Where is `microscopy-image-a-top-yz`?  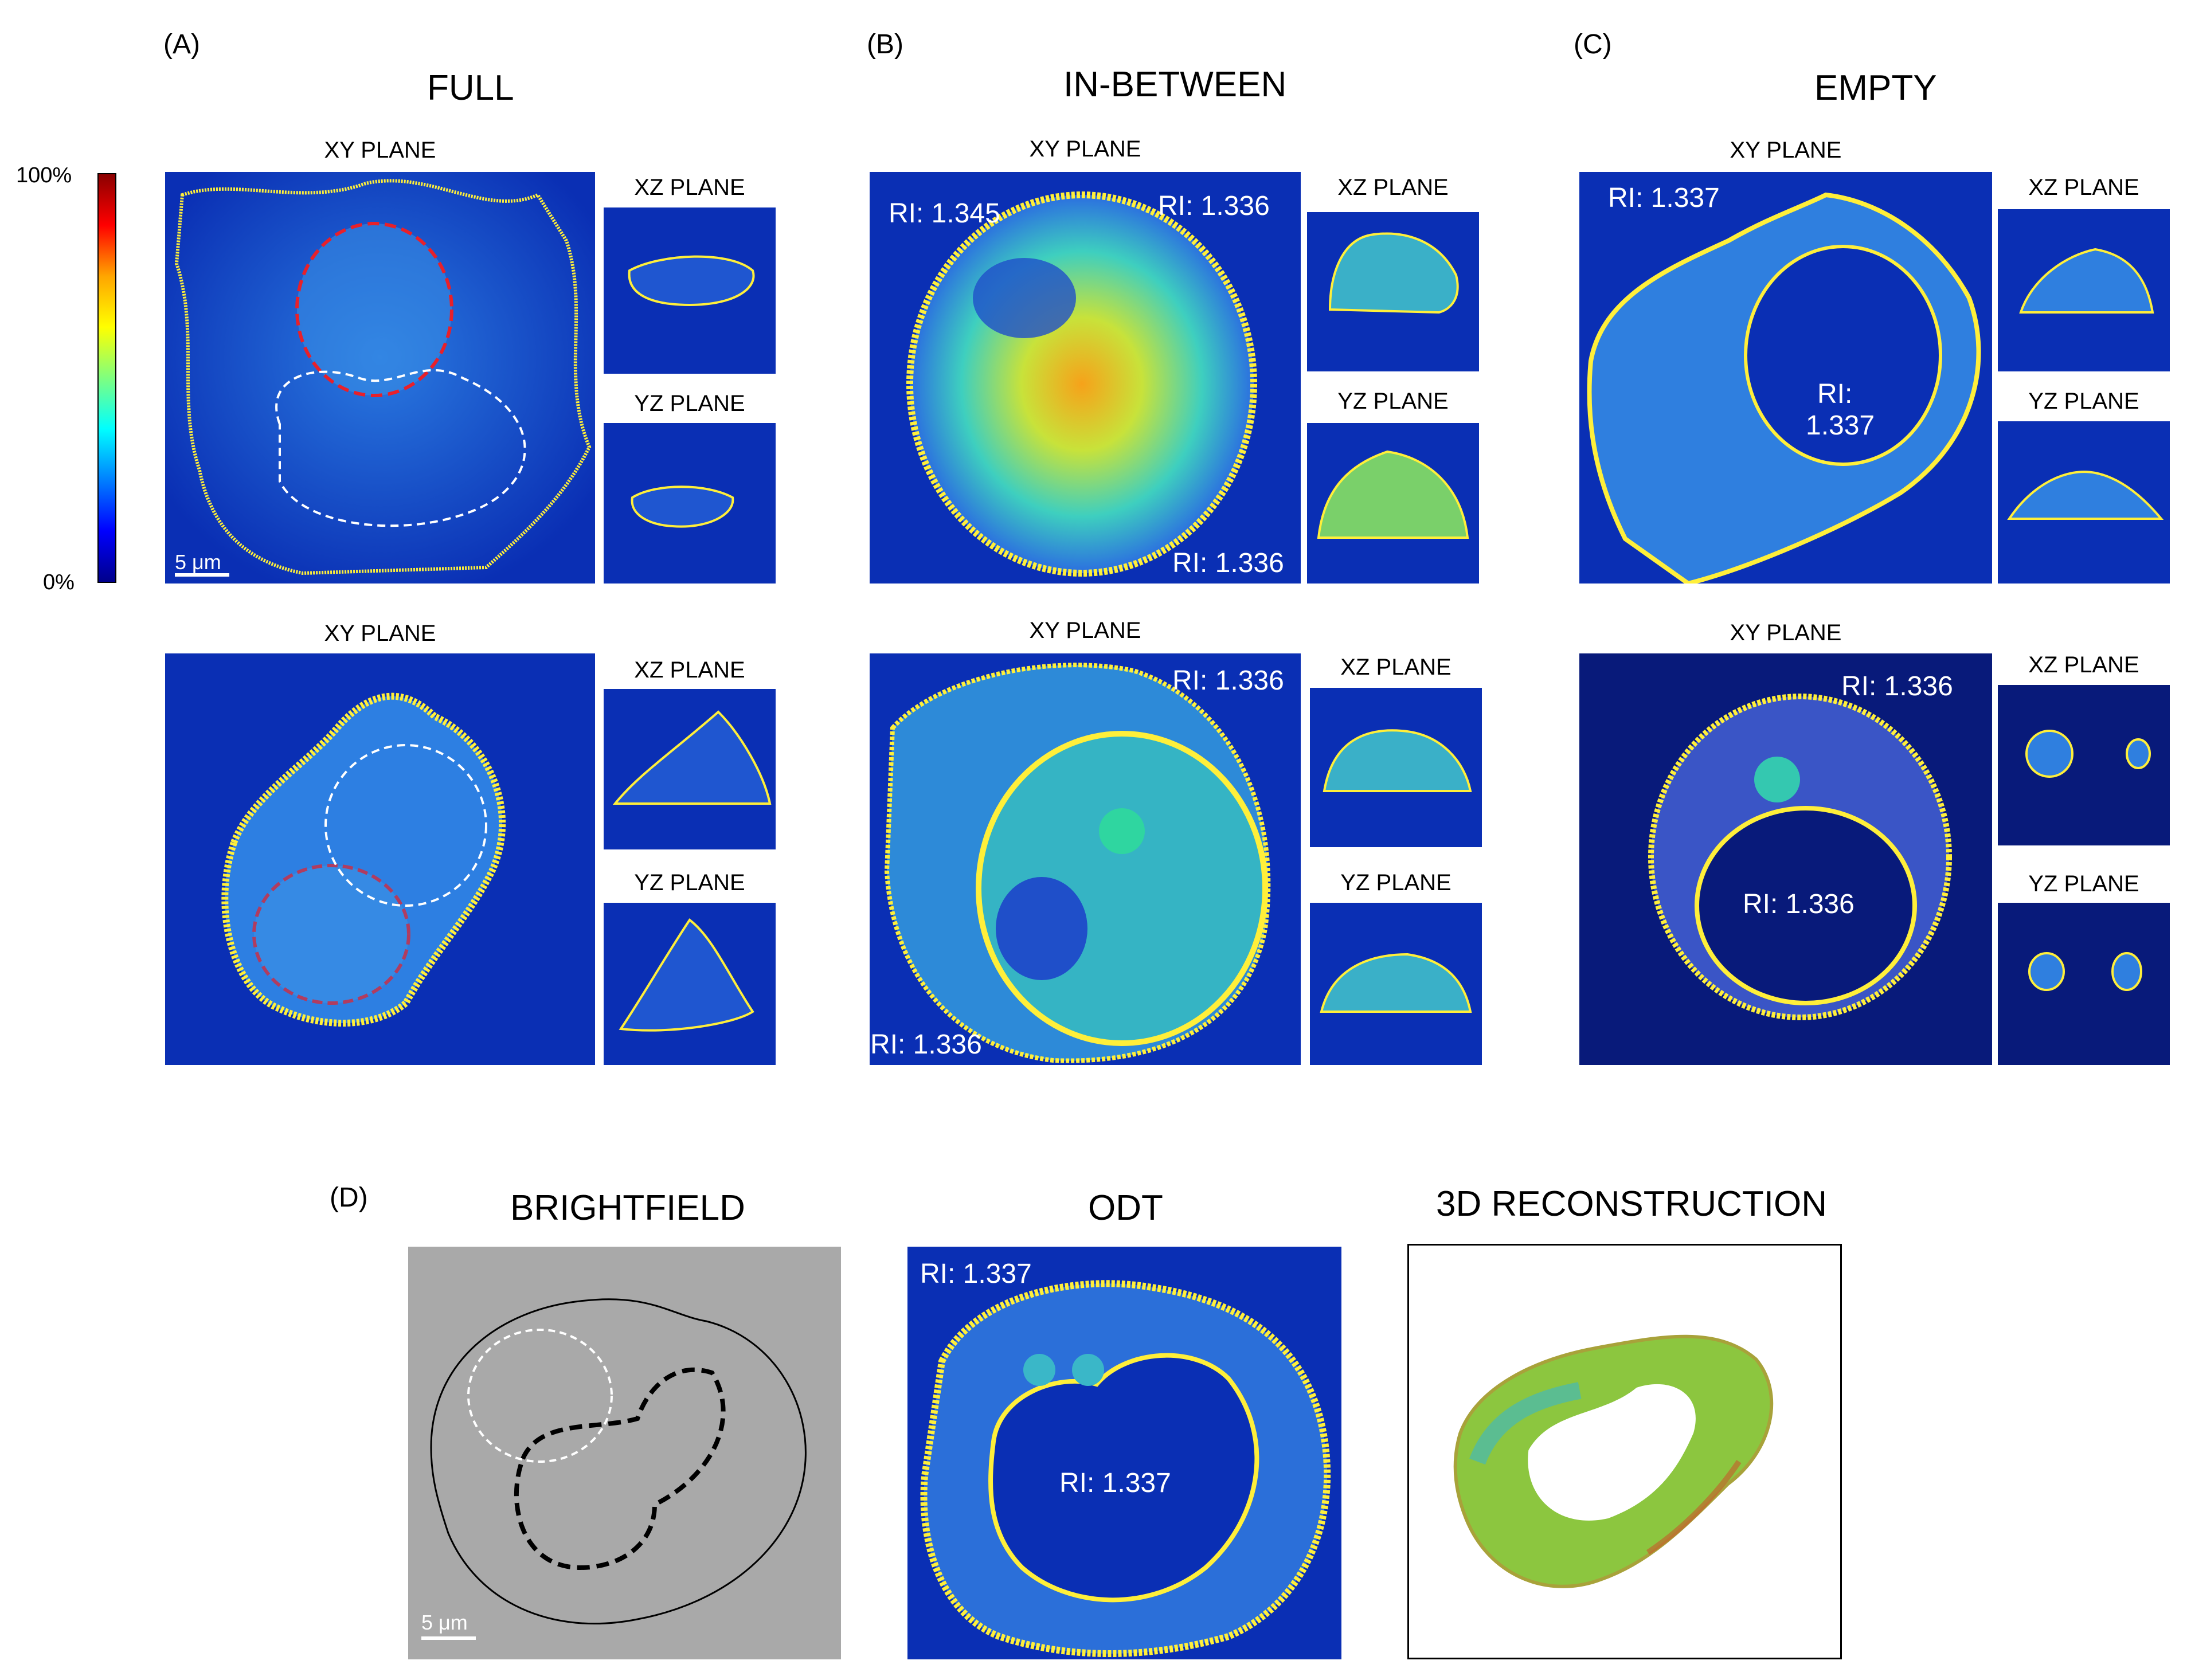 microscopy-image-a-top-yz is located at coordinates (690, 504).